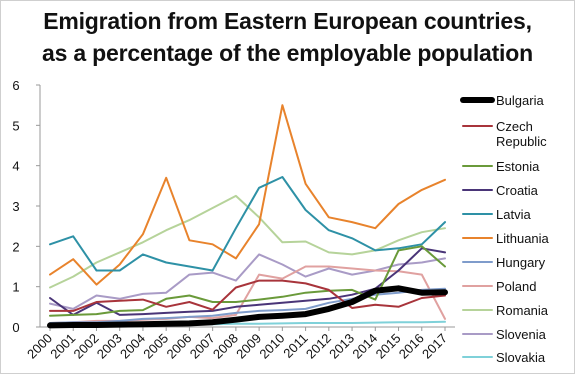  I want to click on x-tick-label: 2014, so click(364, 346).